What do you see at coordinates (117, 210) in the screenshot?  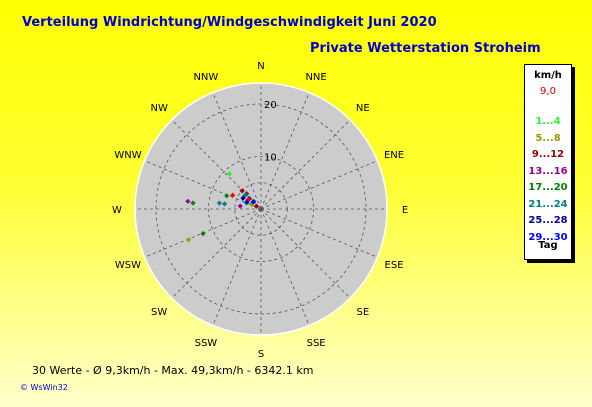 I see `direction-label-w: W` at bounding box center [117, 210].